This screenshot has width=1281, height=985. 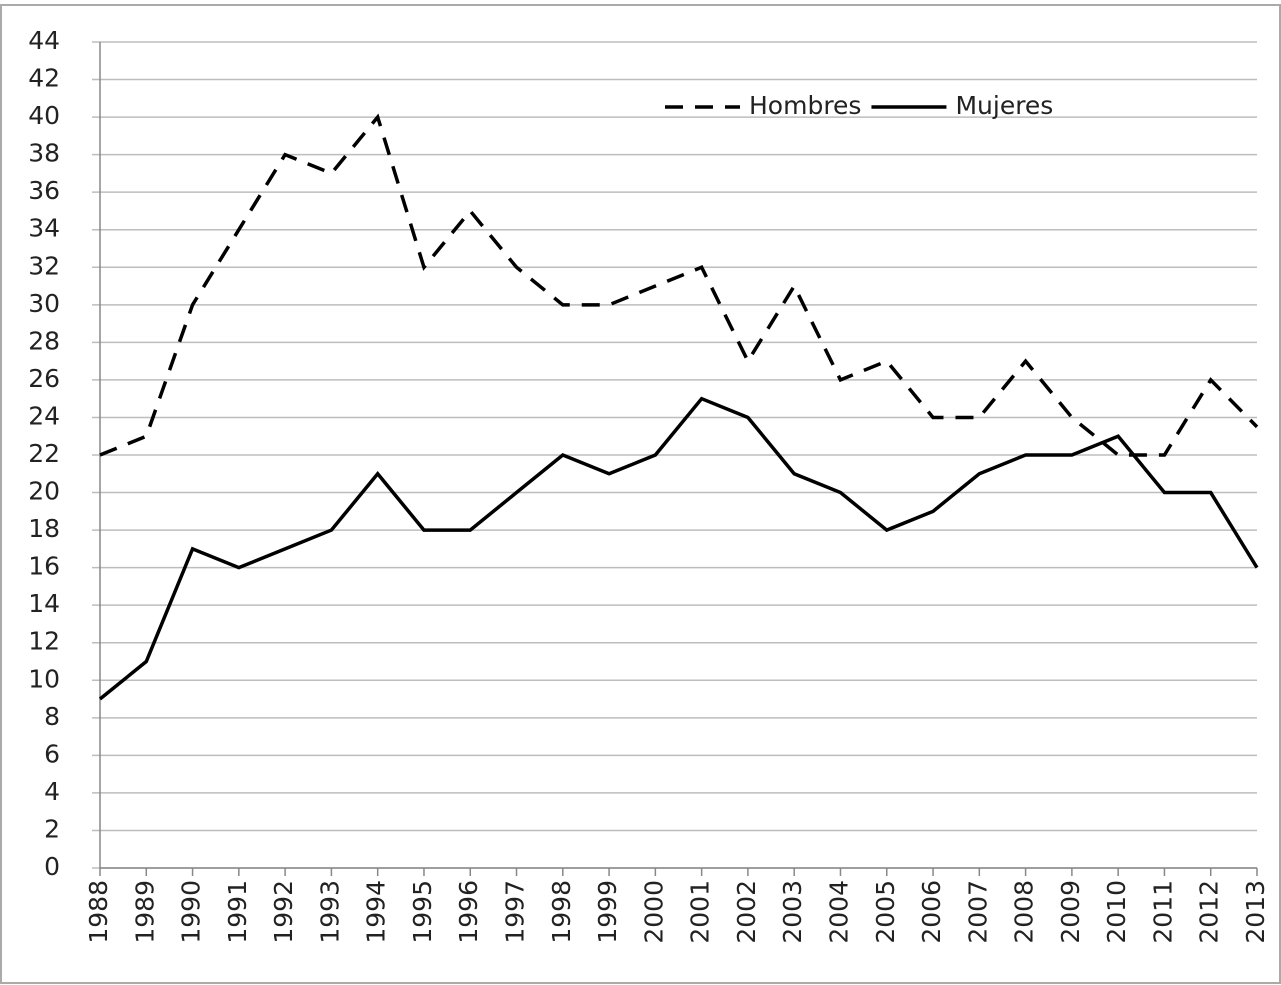 I want to click on y-tick-label: 22, so click(x=44, y=453).